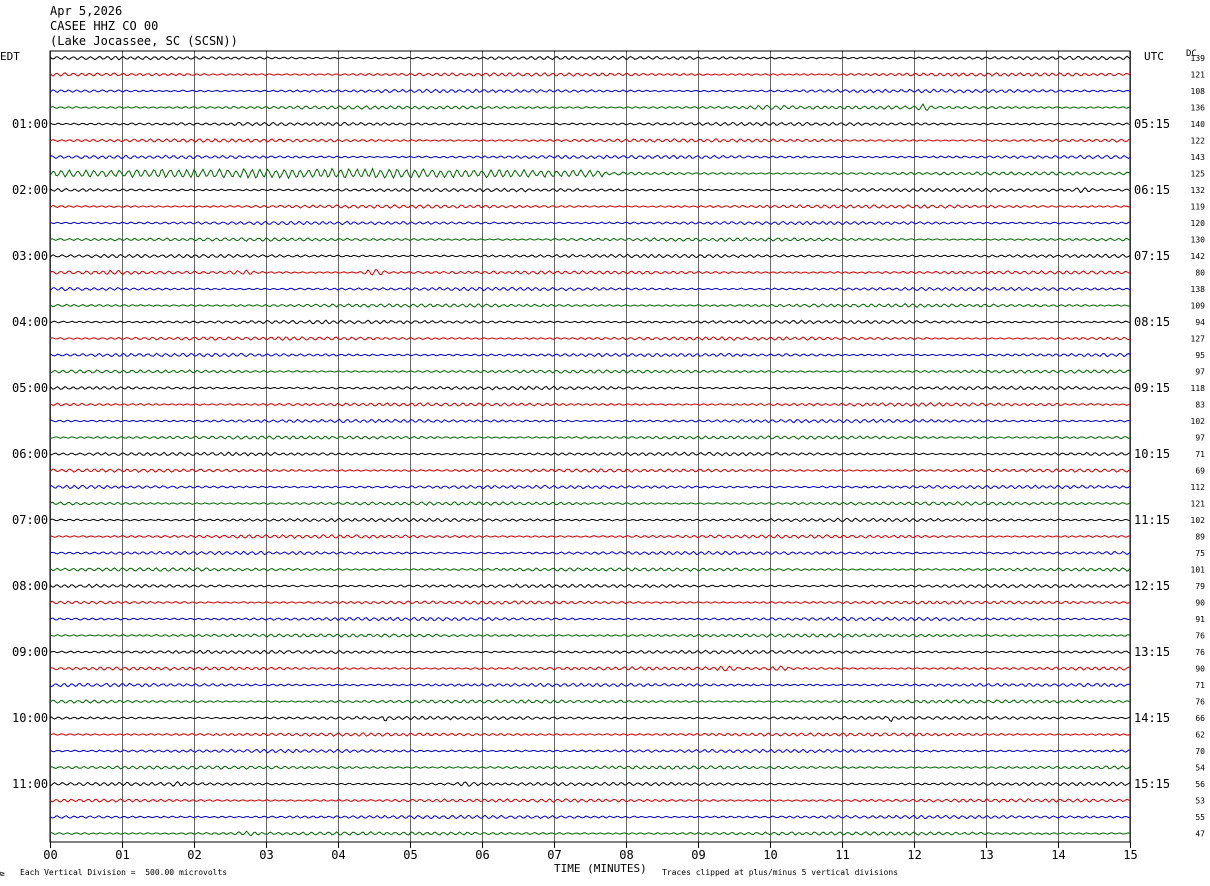 This screenshot has width=1210, height=886. Describe the element at coordinates (1198, 124) in the screenshot. I see `dc-offset-value: 140` at that location.